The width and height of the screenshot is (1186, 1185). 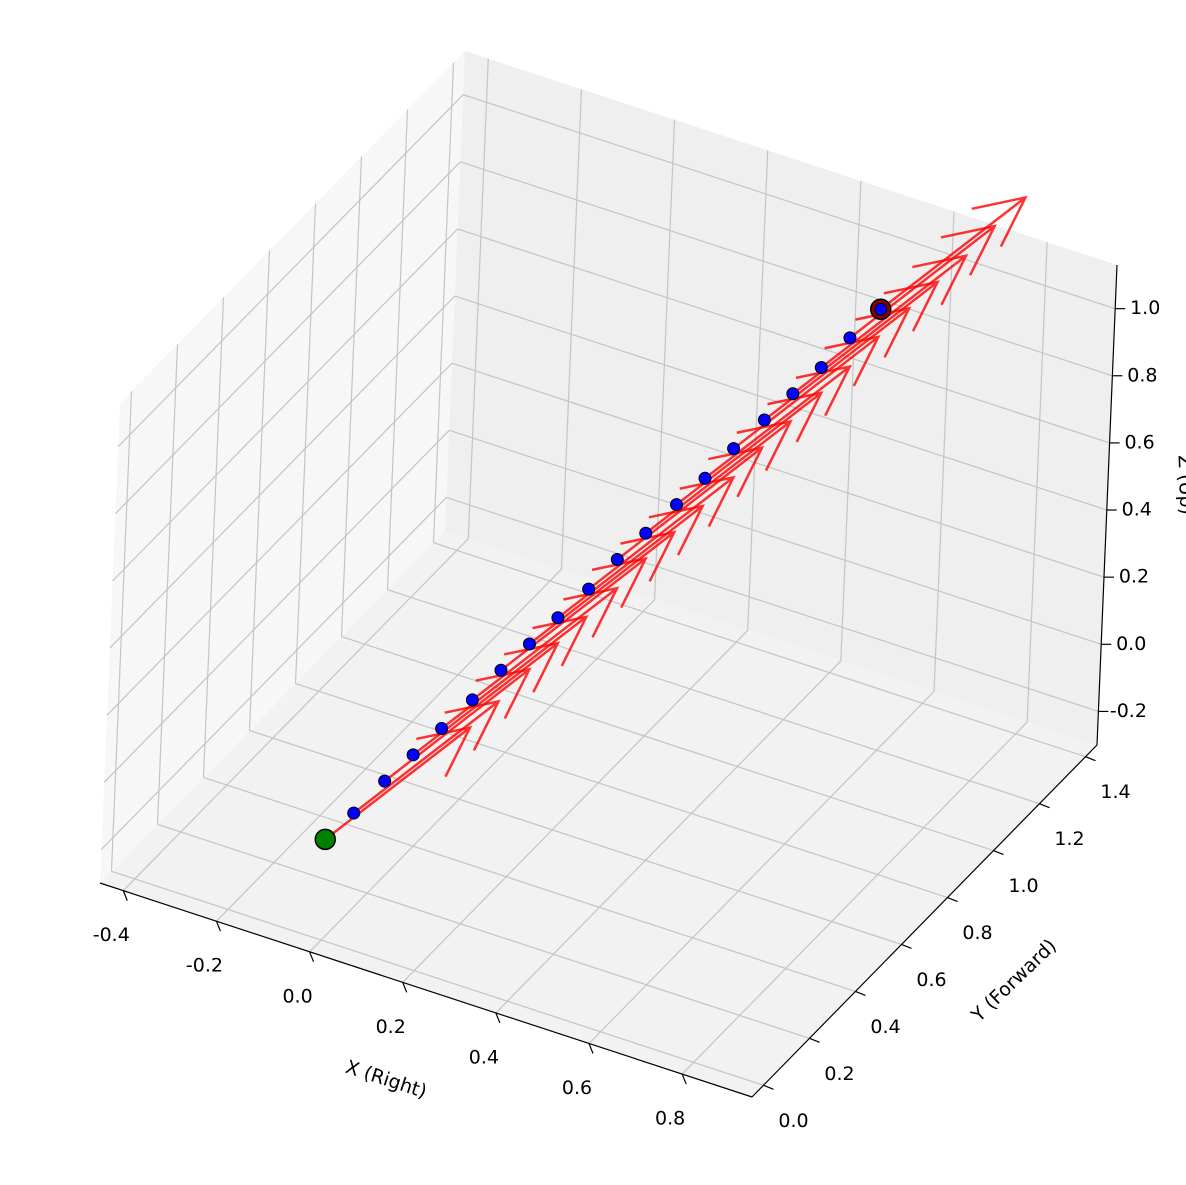 I want to click on x-tick-label: -0.4, so click(x=111, y=935).